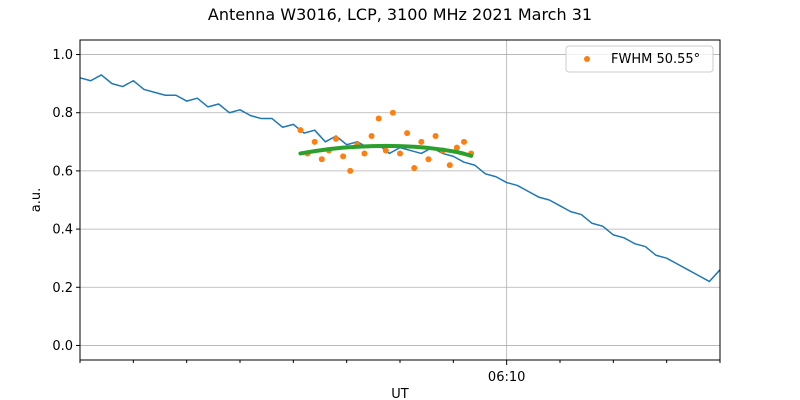 The height and width of the screenshot is (400, 800). What do you see at coordinates (400, 393) in the screenshot?
I see `x-axis-label: UT` at bounding box center [400, 393].